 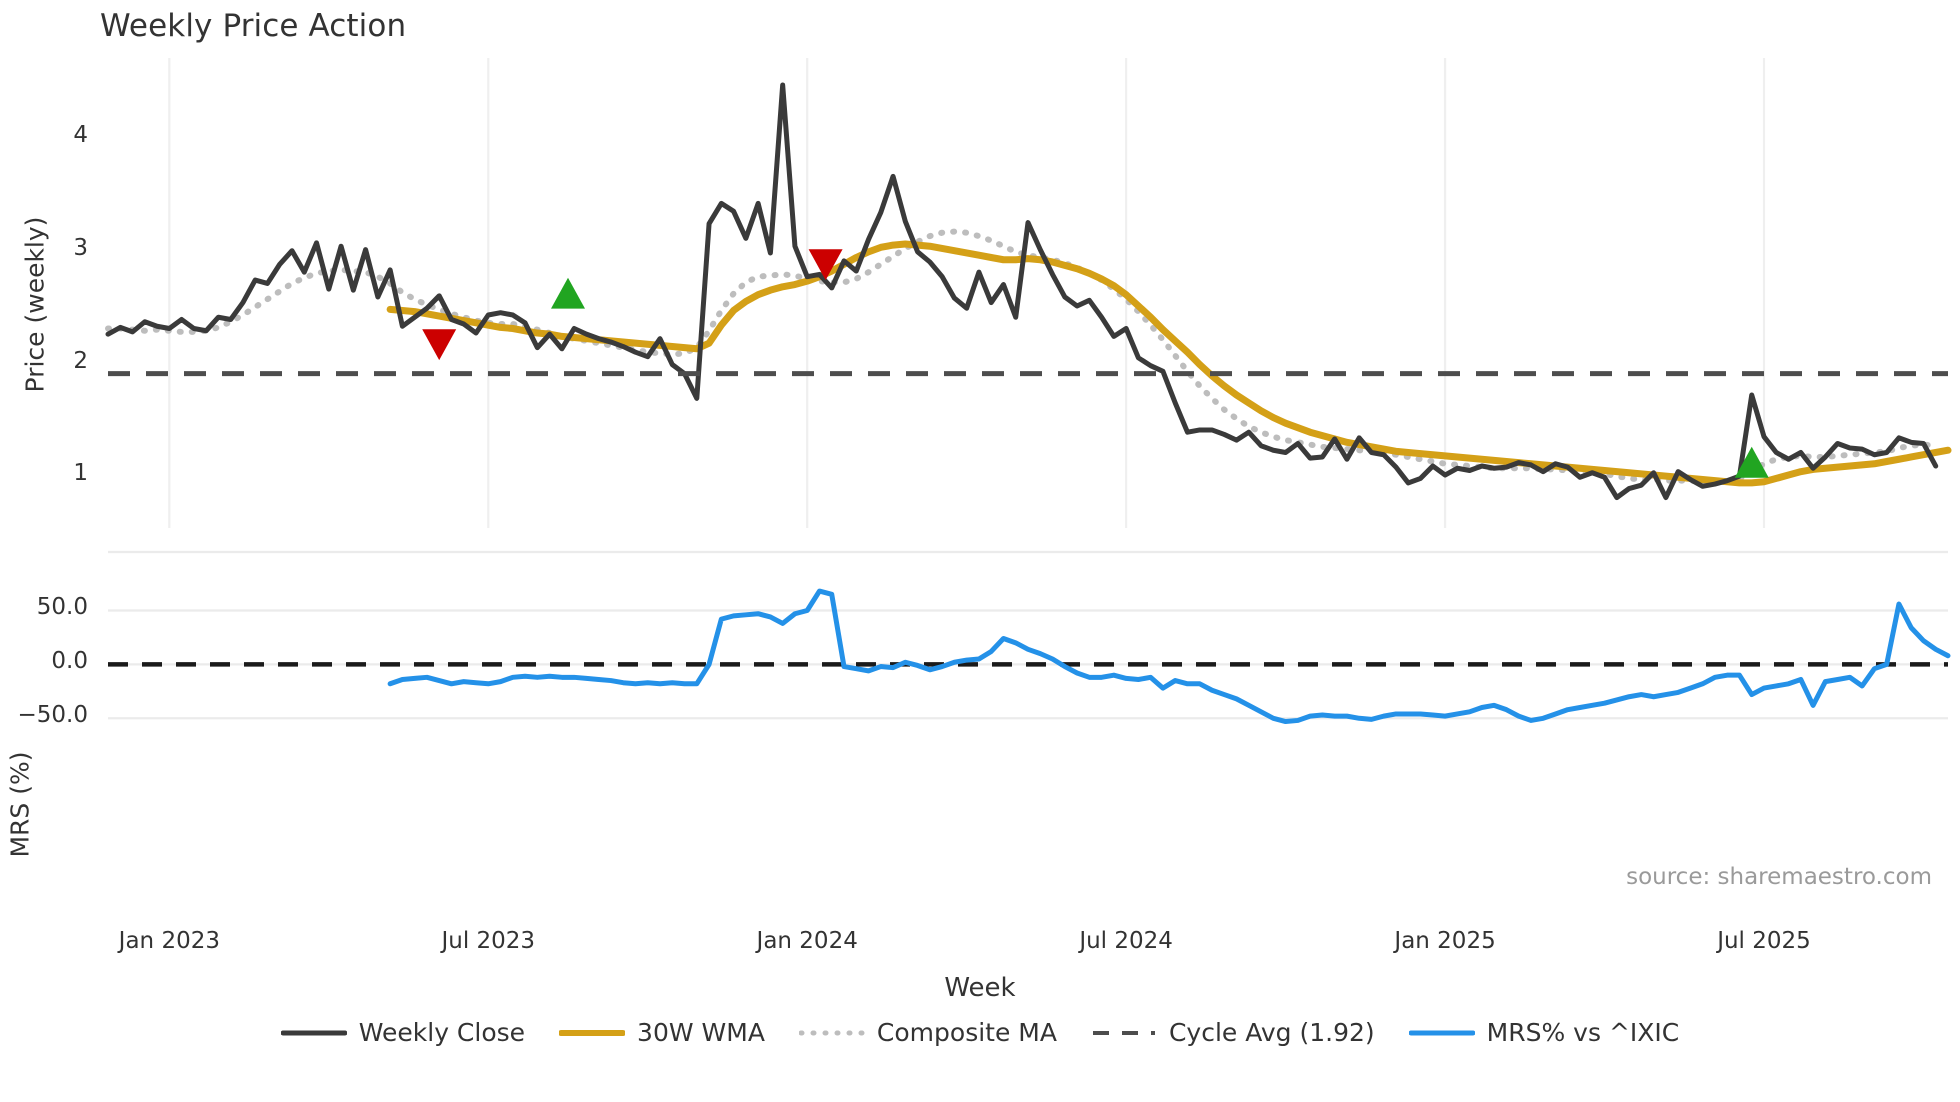 What do you see at coordinates (80, 473) in the screenshot?
I see `price-ytick-label: 1` at bounding box center [80, 473].